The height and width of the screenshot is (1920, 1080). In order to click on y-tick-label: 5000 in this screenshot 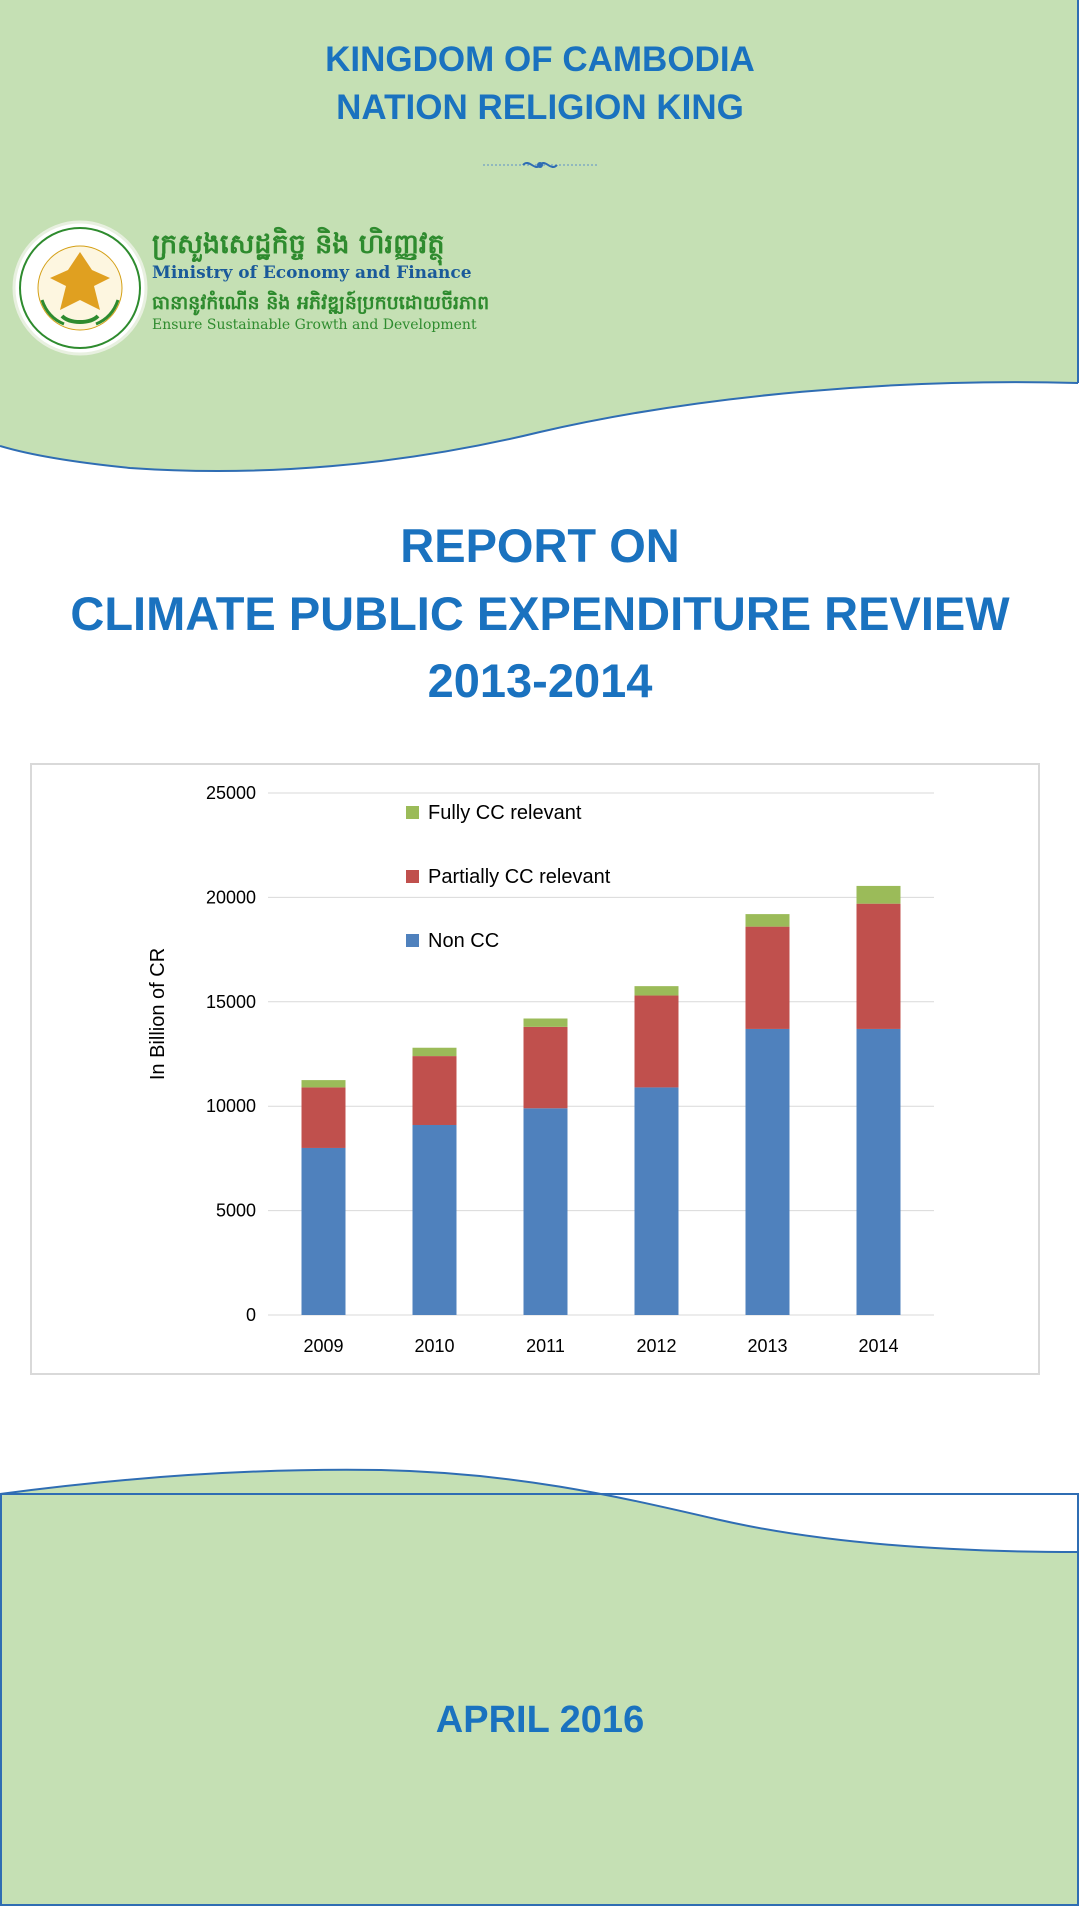, I will do `click(236, 1211)`.